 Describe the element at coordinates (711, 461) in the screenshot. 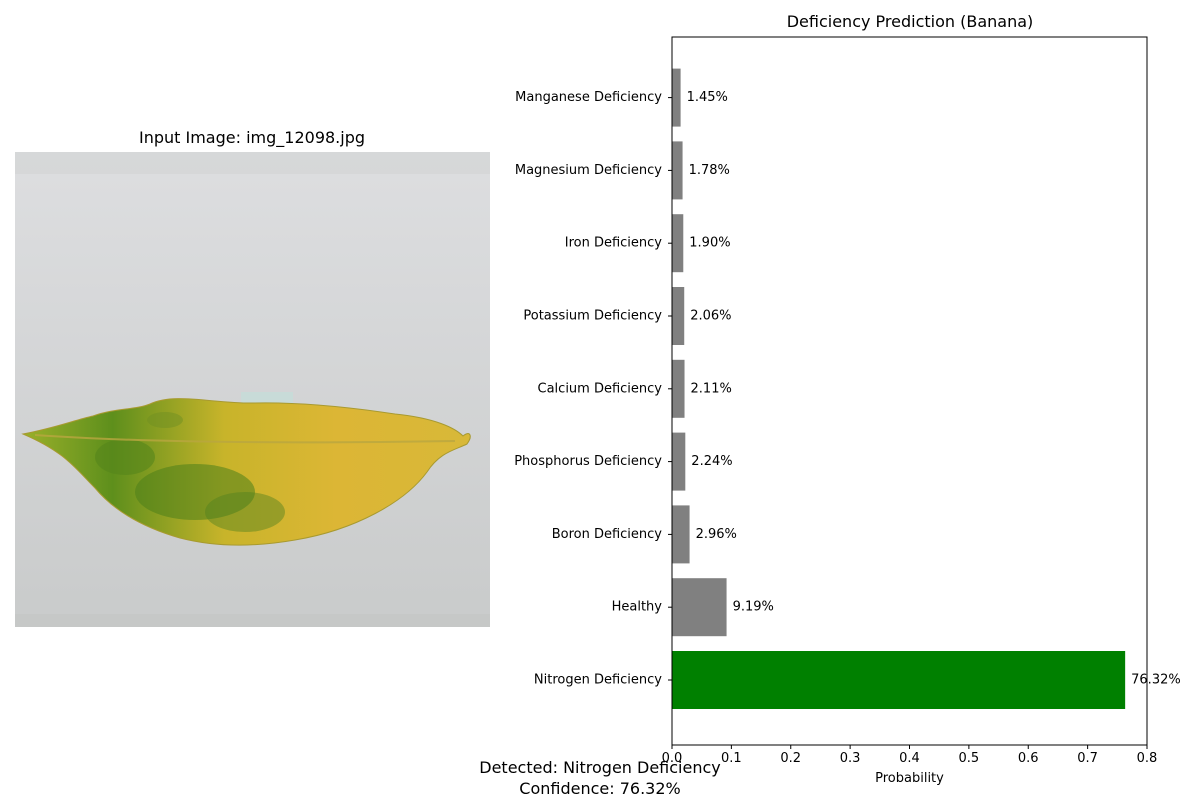

I see `bar-value-label: 2.24%` at that location.